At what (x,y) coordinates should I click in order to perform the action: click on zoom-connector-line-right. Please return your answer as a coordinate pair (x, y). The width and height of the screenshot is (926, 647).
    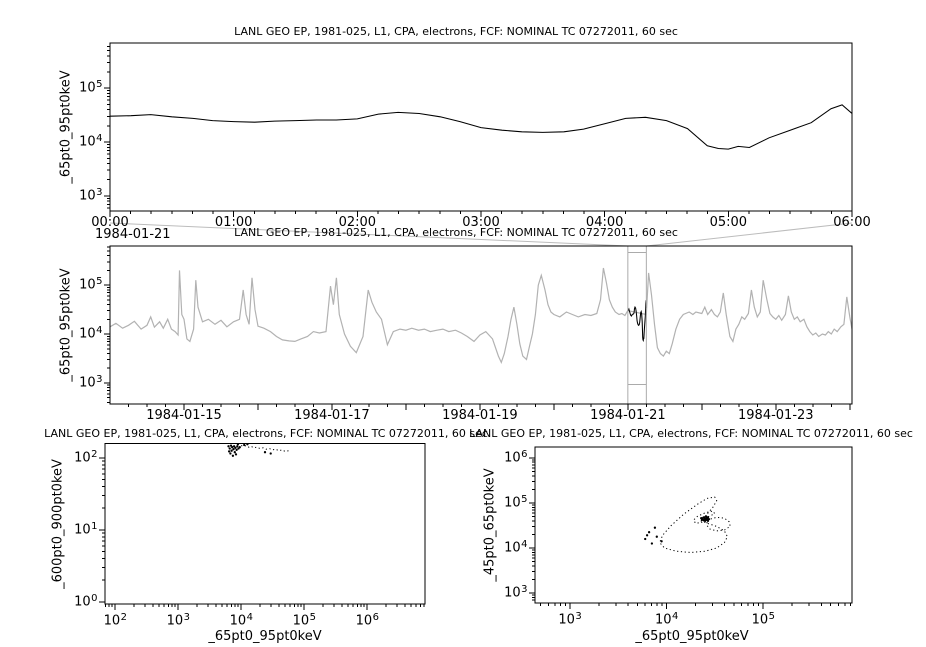
    Looking at the image, I should click on (749, 234).